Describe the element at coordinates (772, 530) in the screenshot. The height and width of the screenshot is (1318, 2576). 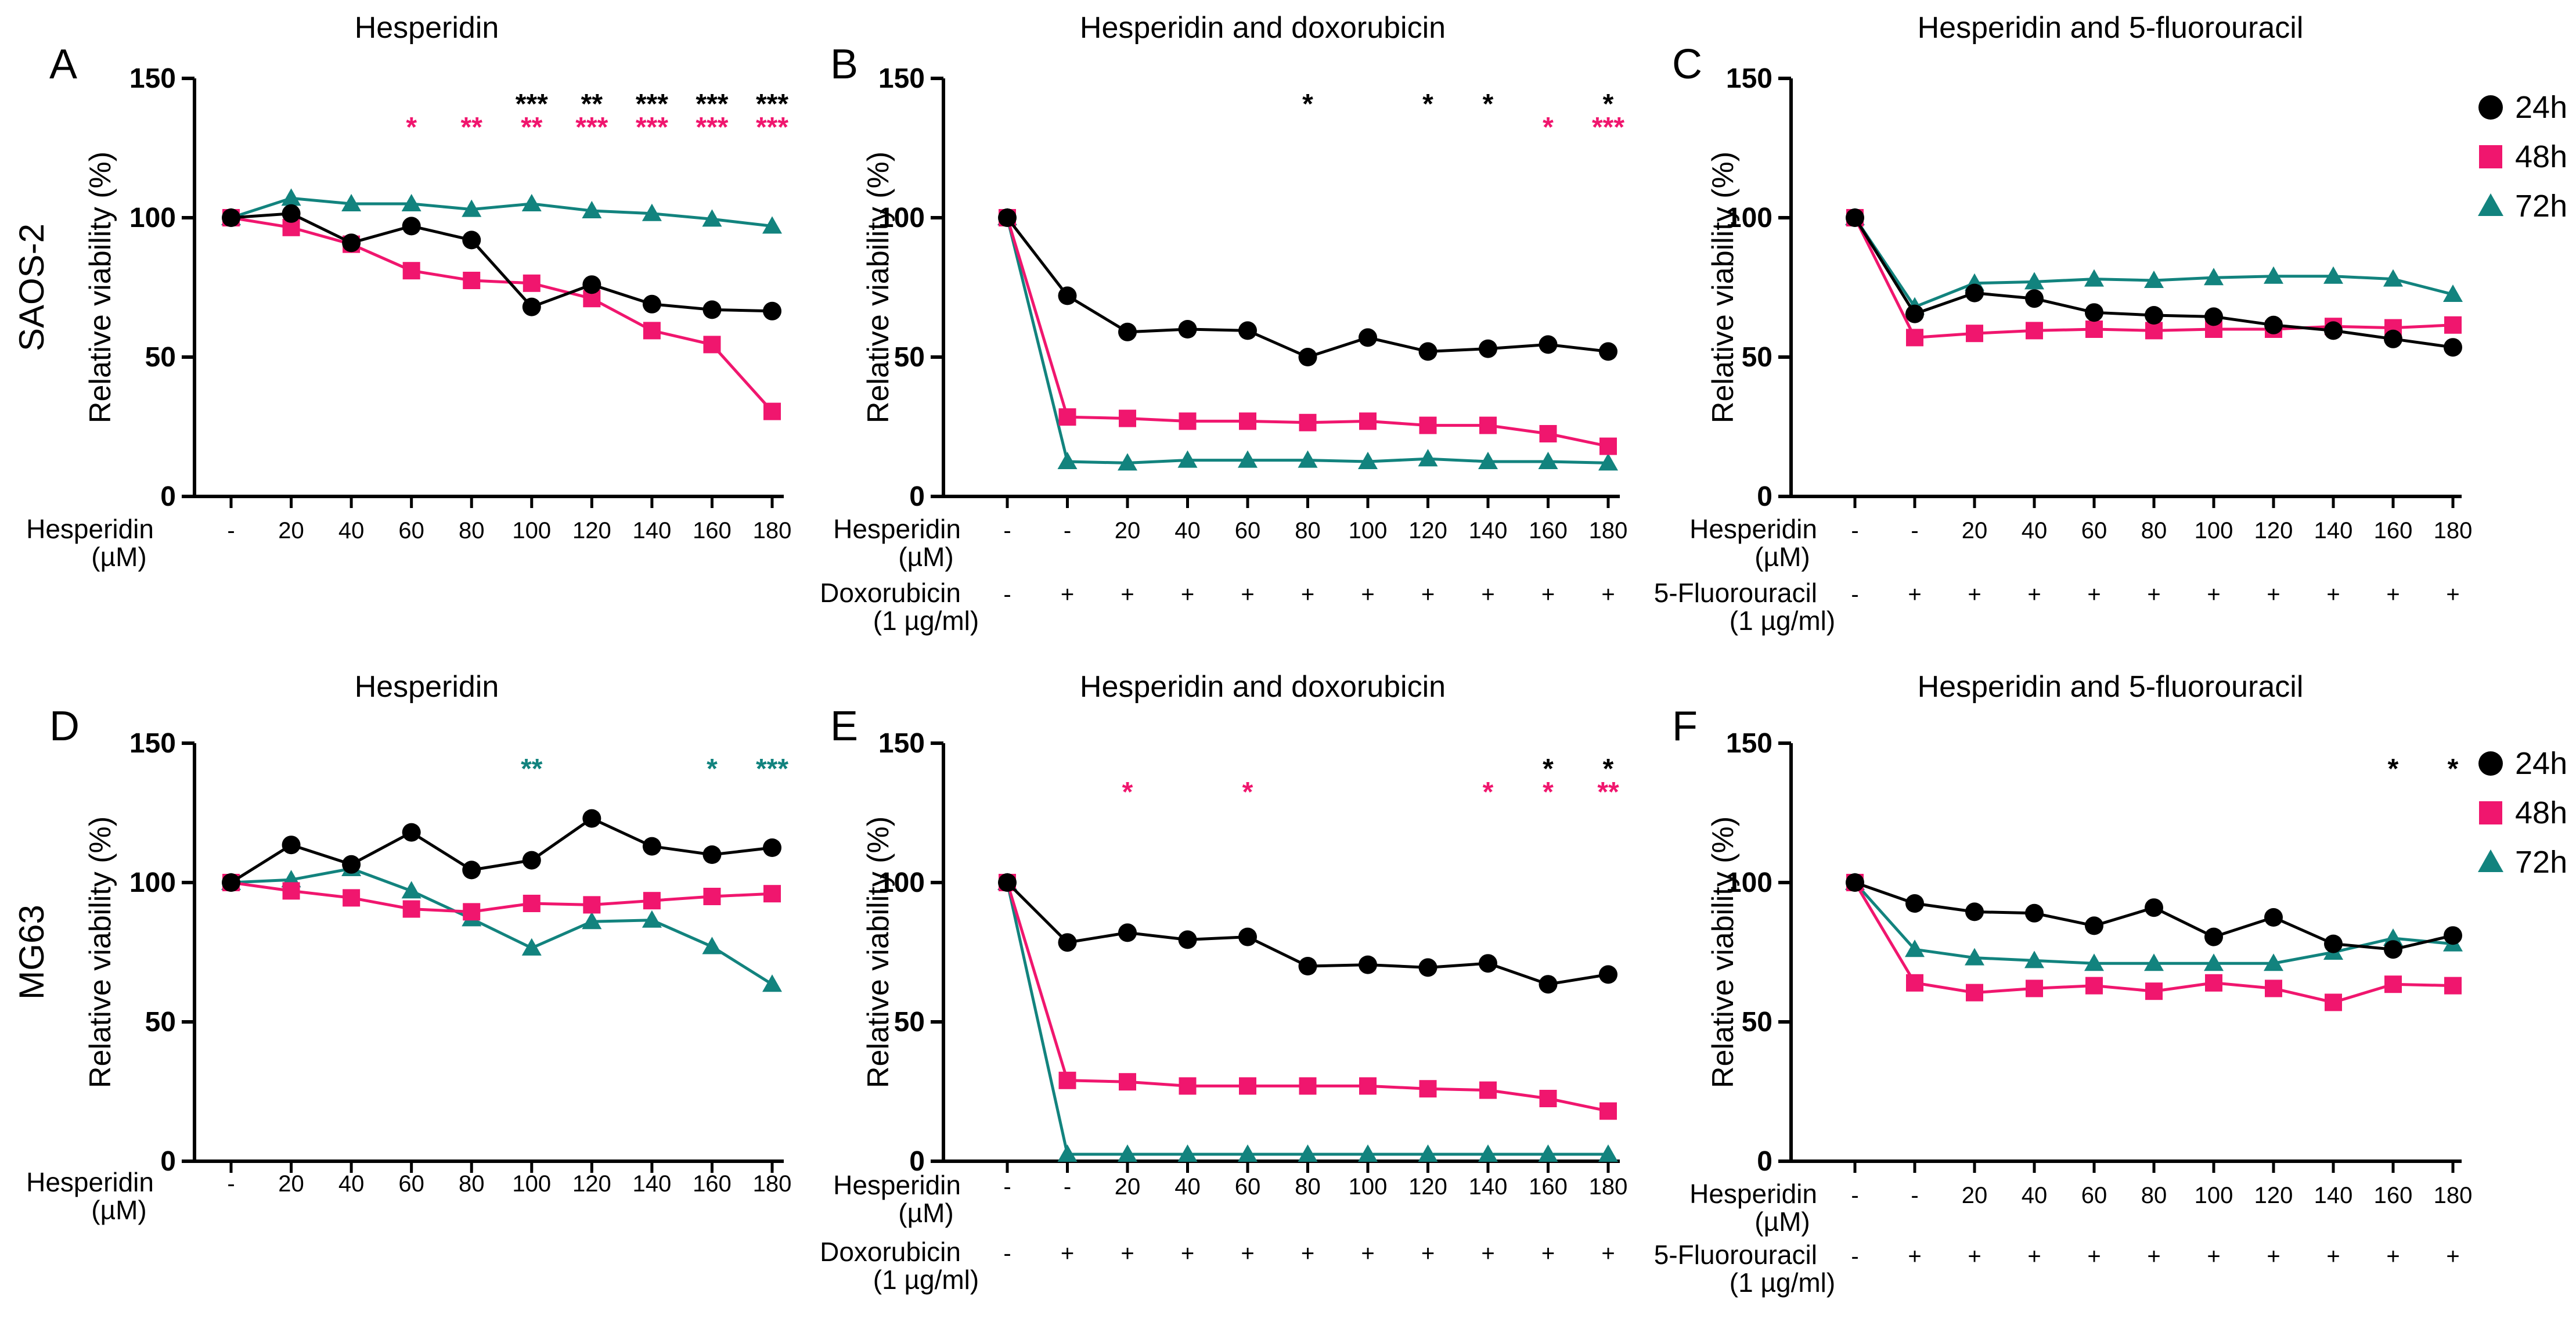
I see `x-tick-label: 180` at that location.